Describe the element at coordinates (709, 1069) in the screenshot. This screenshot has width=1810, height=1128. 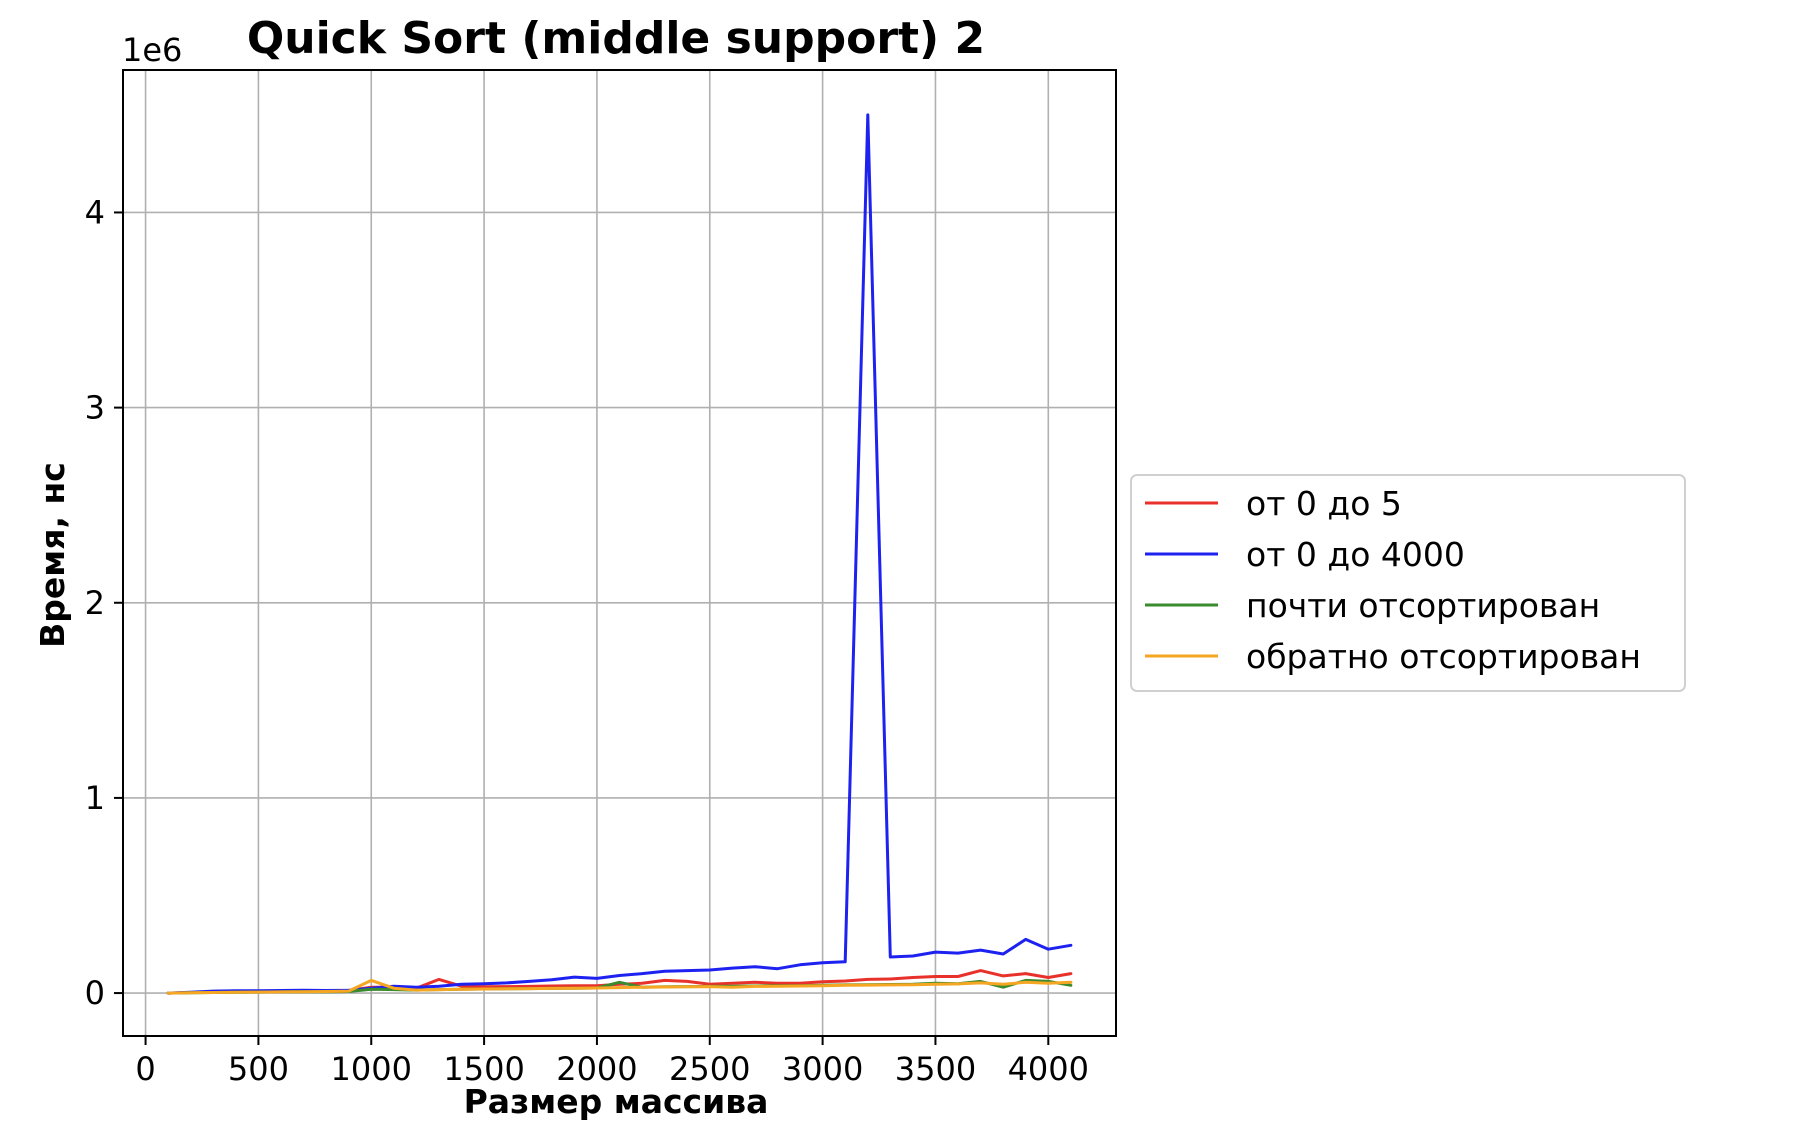
I see `x-tick-label: 2500` at that location.